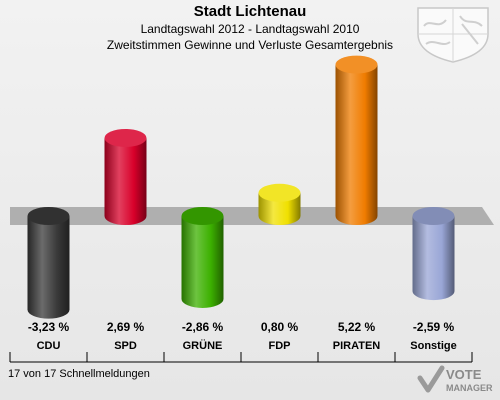 The height and width of the screenshot is (400, 500). Describe the element at coordinates (453, 35) in the screenshot. I see `coat-of-arms-icon` at that location.